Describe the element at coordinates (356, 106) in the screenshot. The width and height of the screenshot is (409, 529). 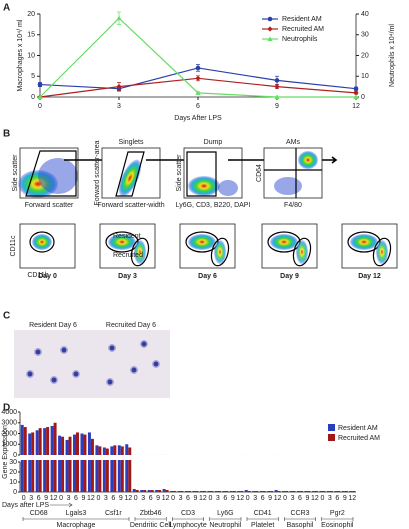
I see `x-tick-label: 12` at that location.